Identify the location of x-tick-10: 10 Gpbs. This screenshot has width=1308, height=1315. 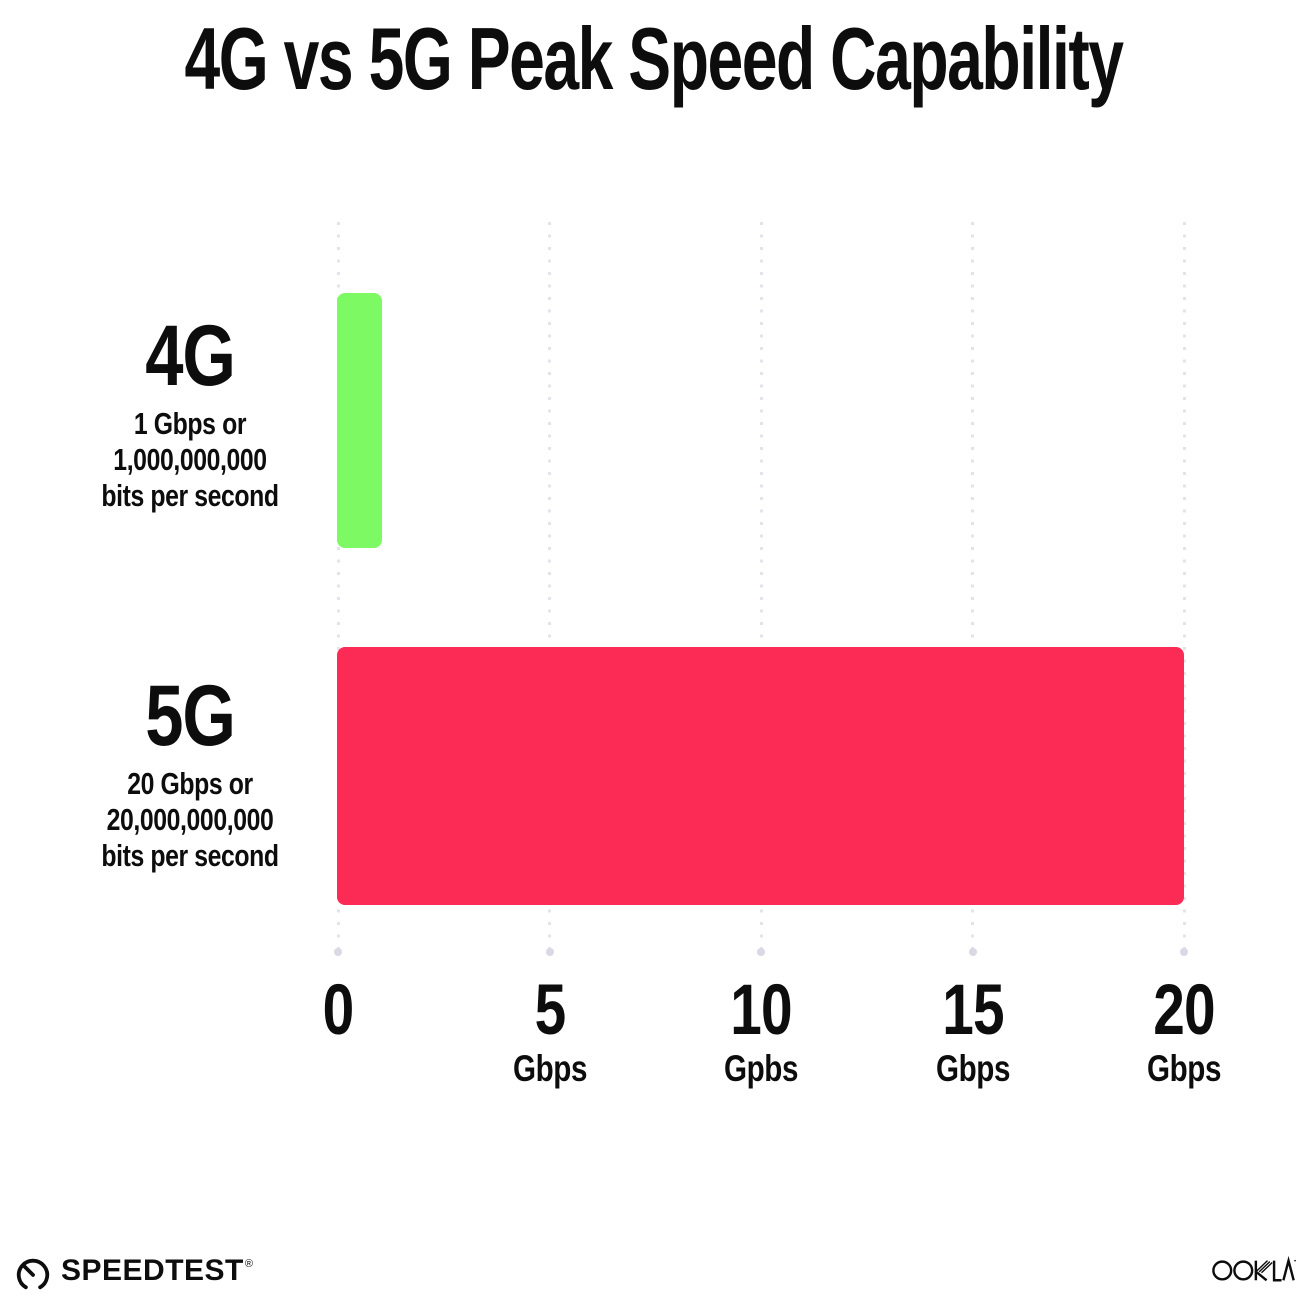
(761, 1032).